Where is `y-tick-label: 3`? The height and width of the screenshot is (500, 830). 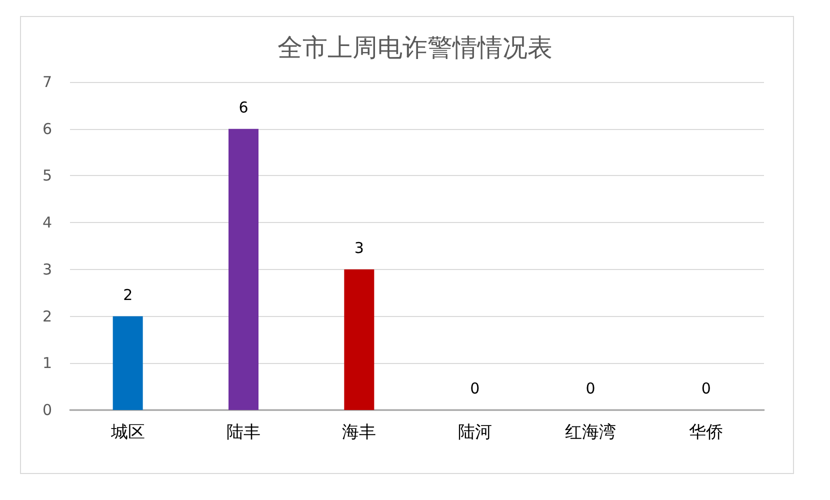 y-tick-label: 3 is located at coordinates (47, 269).